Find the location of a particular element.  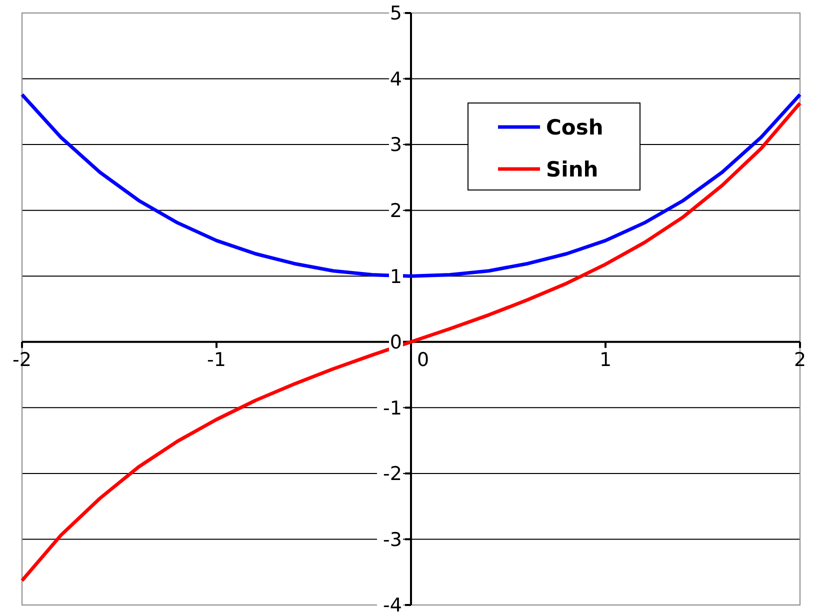

y-tick-label: 3 is located at coordinates (396, 145).